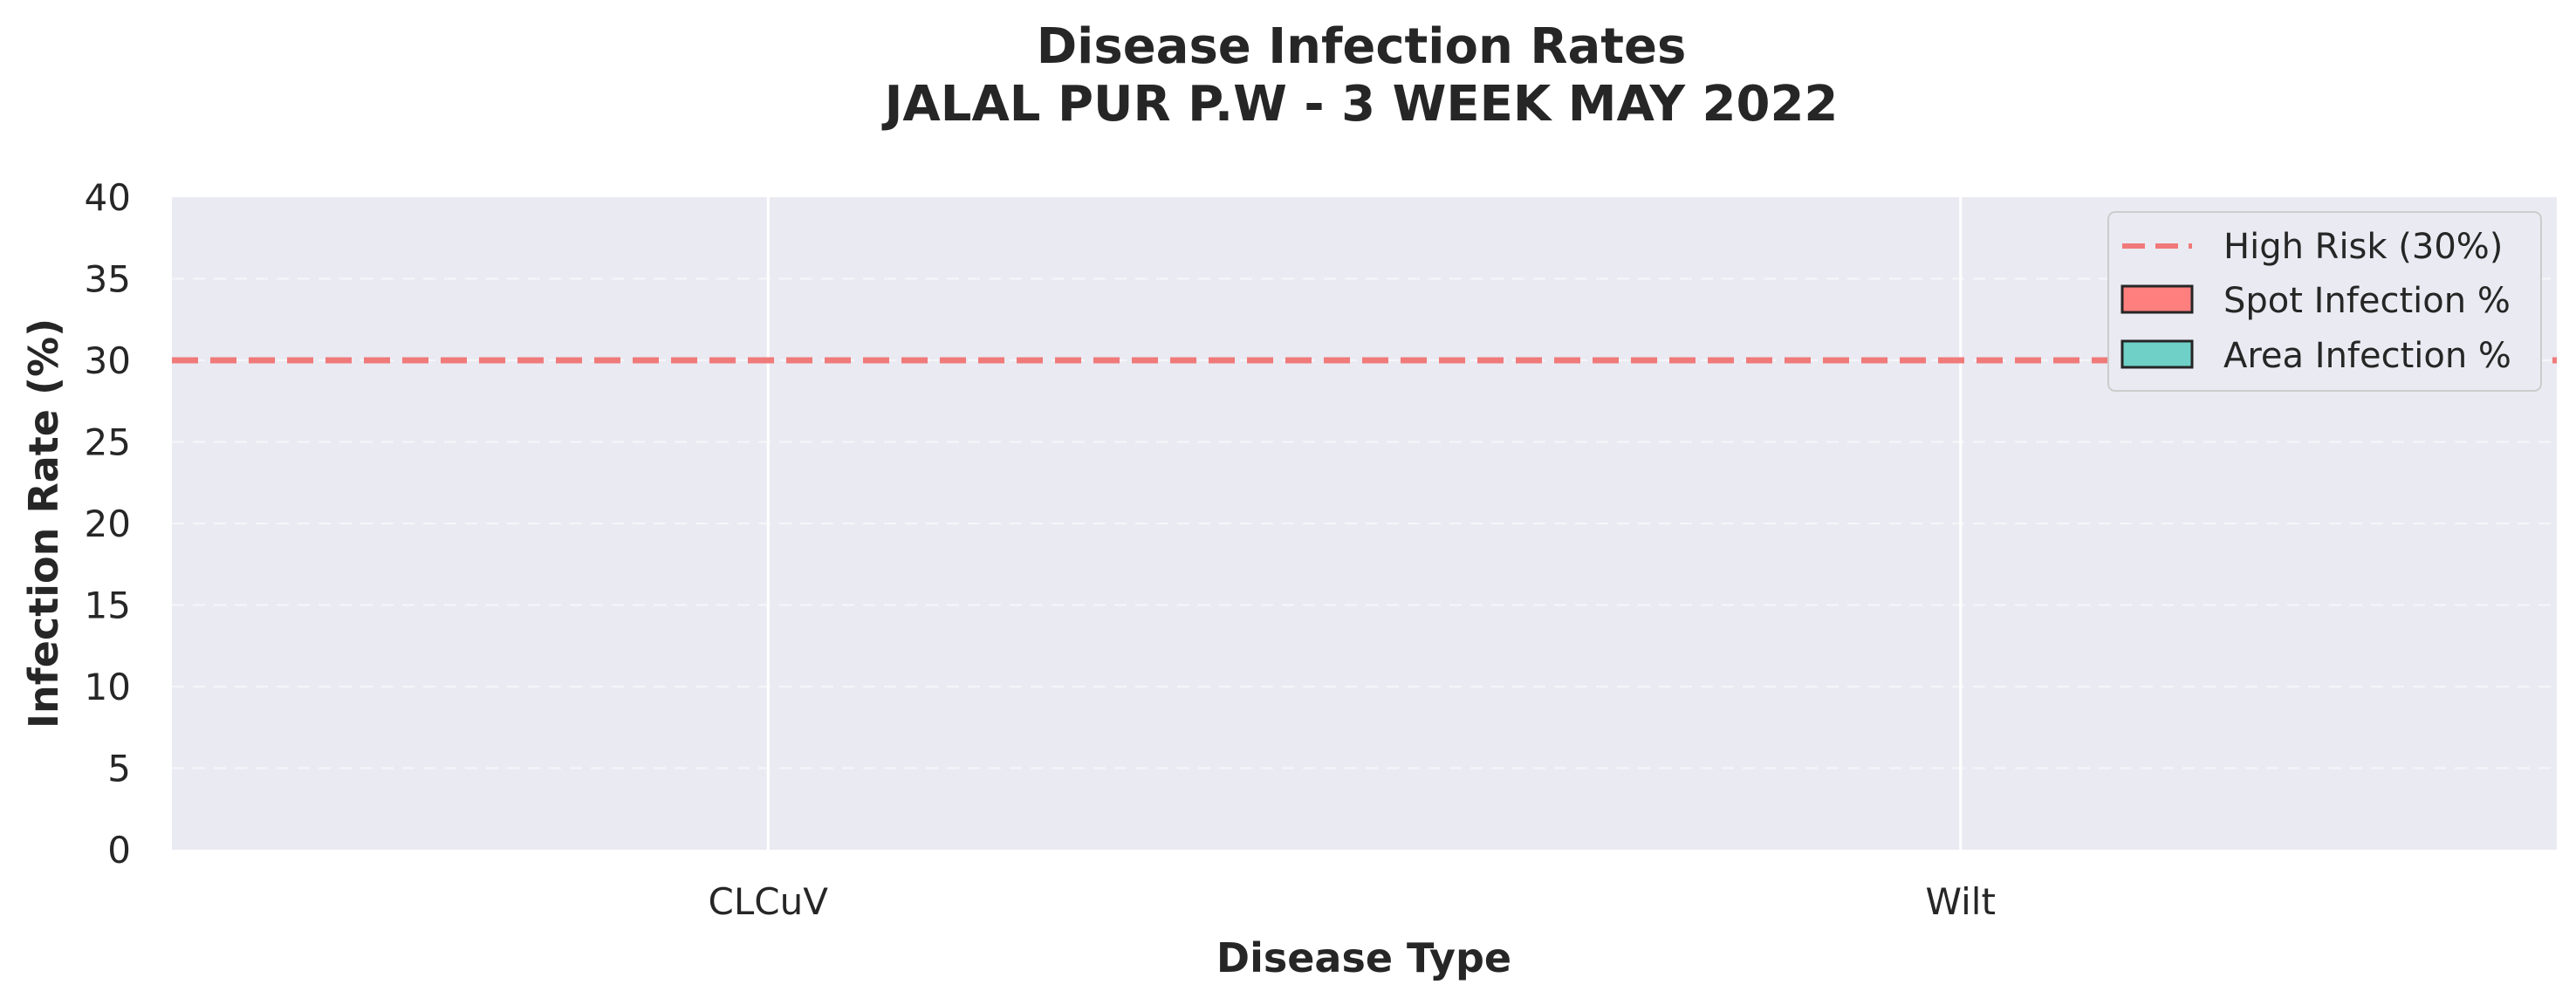  Describe the element at coordinates (43, 523) in the screenshot. I see `y-axis-label: Infection Rate (%)` at that location.